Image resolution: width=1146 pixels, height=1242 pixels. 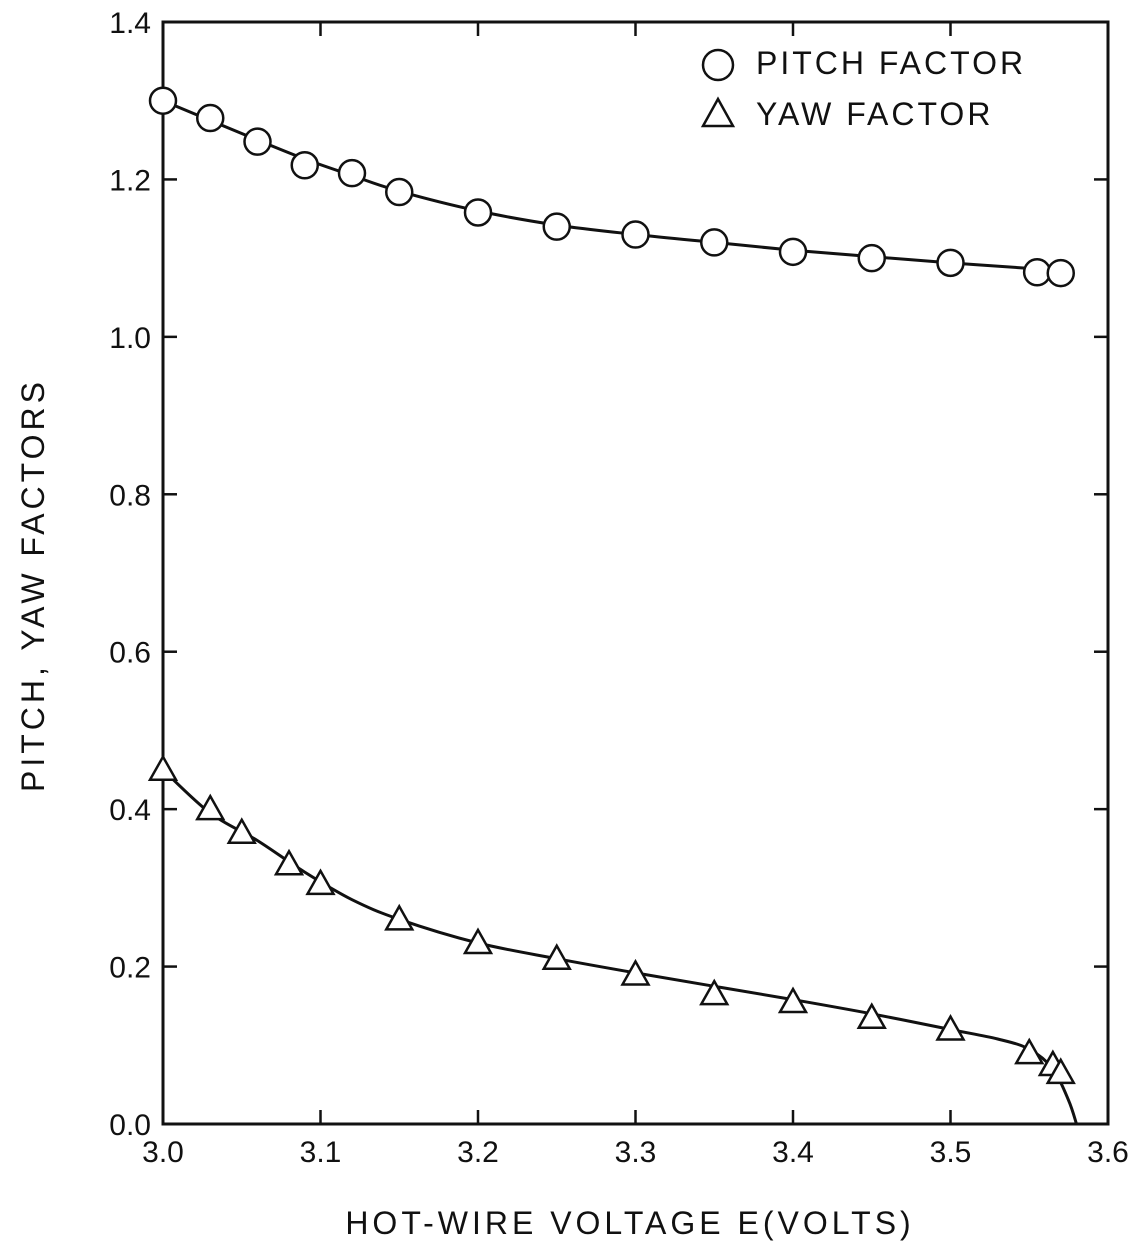 I want to click on y-tick-label: 1.4, so click(x=130, y=23).